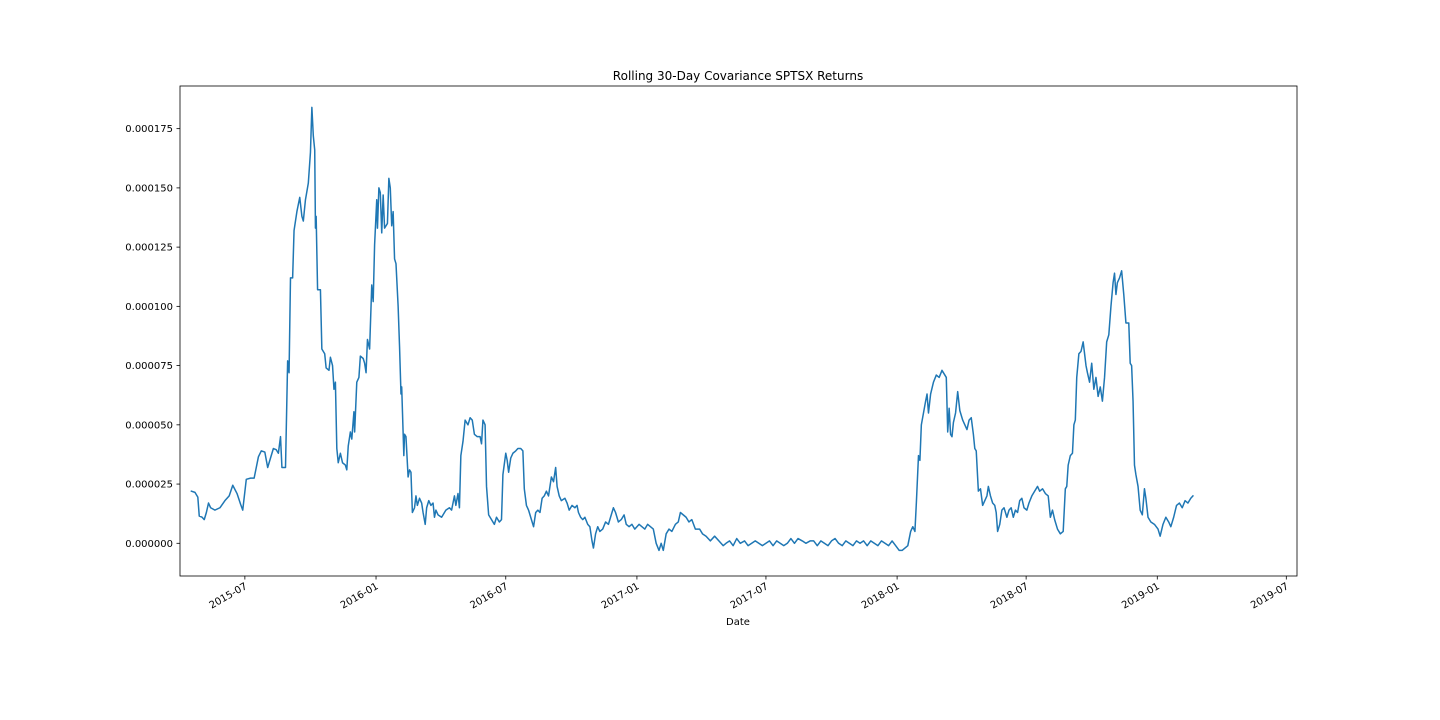  I want to click on y-tick-label: 0.000150, so click(149, 188).